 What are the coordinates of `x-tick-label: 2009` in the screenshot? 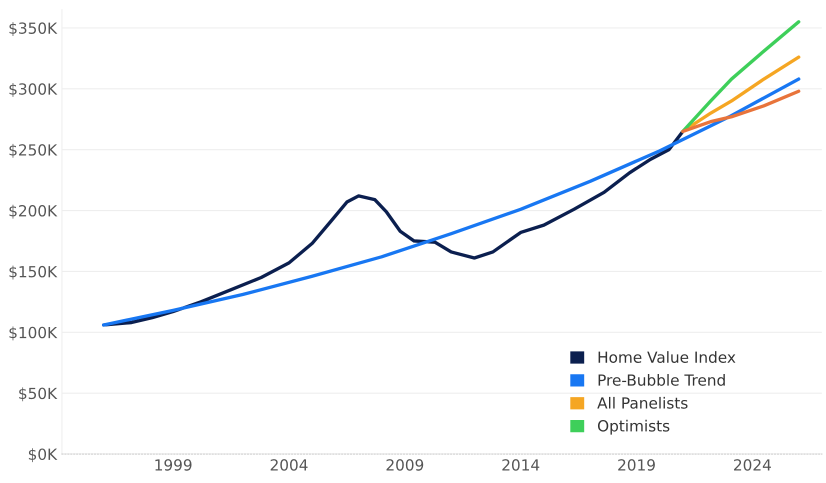 It's located at (405, 465).